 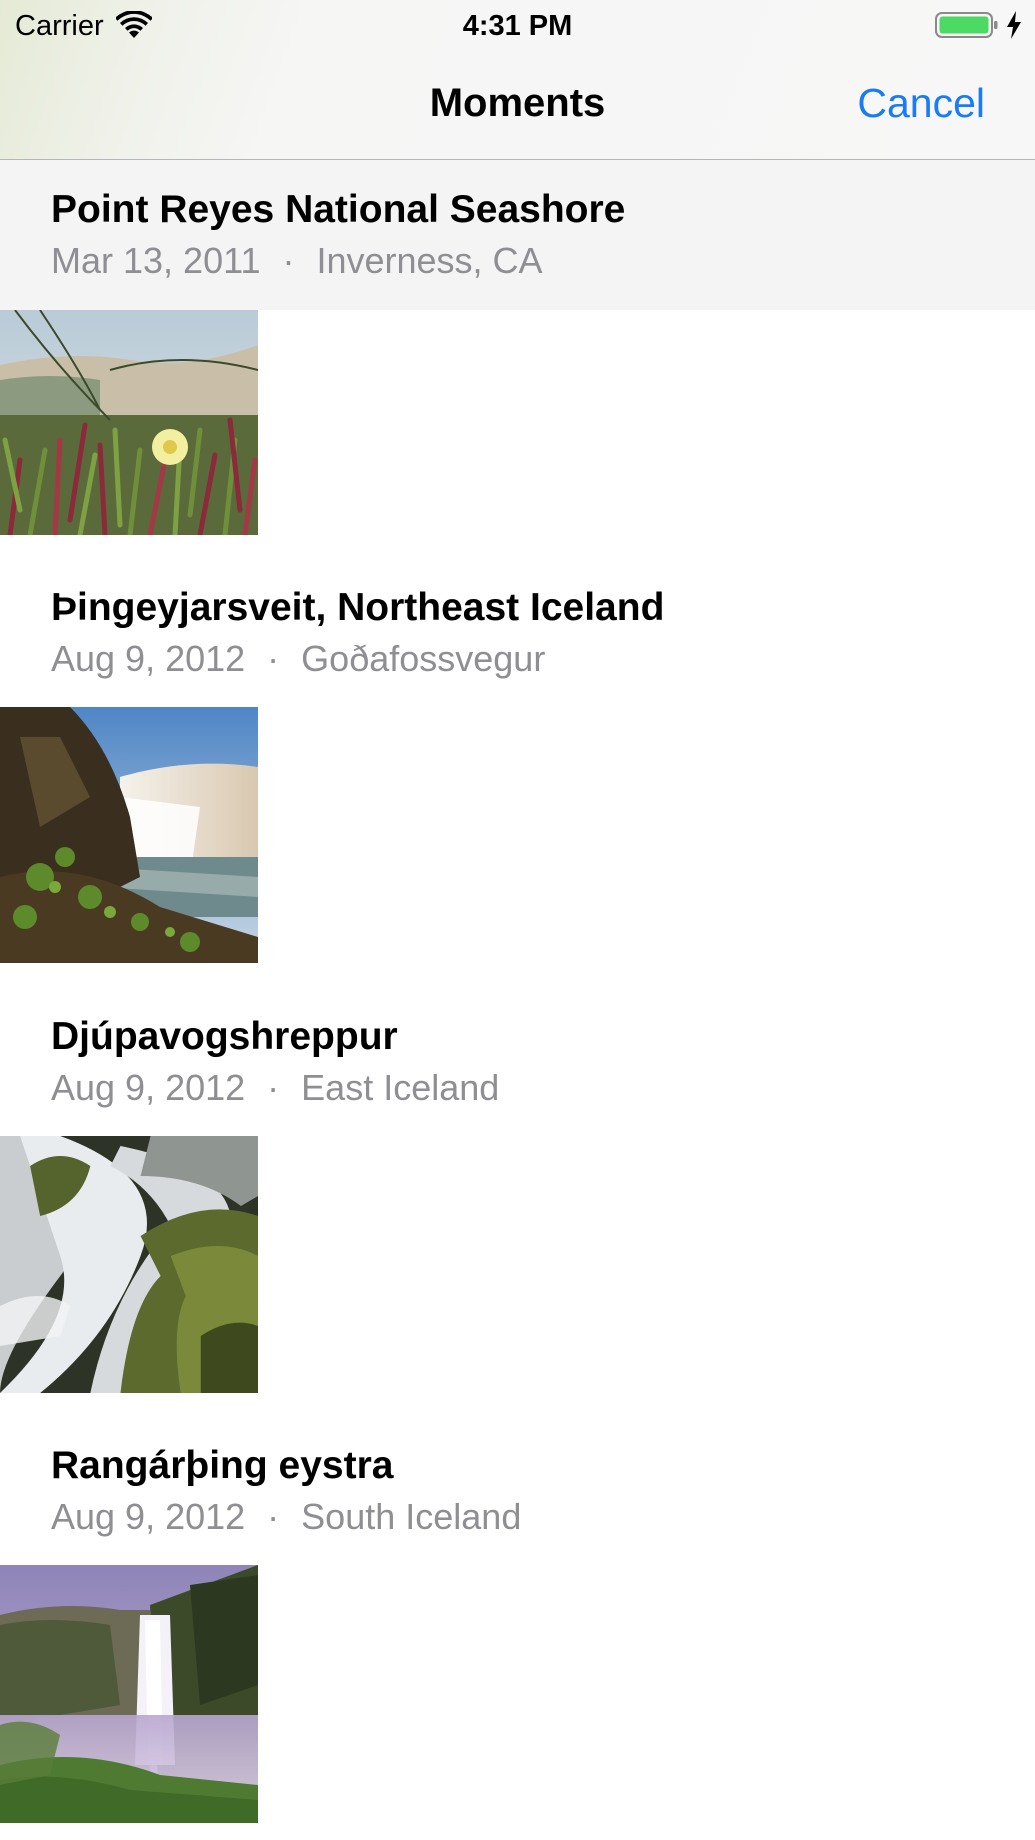 What do you see at coordinates (224, 1036) in the screenshot?
I see `moment-title: Djúpavogshreppur` at bounding box center [224, 1036].